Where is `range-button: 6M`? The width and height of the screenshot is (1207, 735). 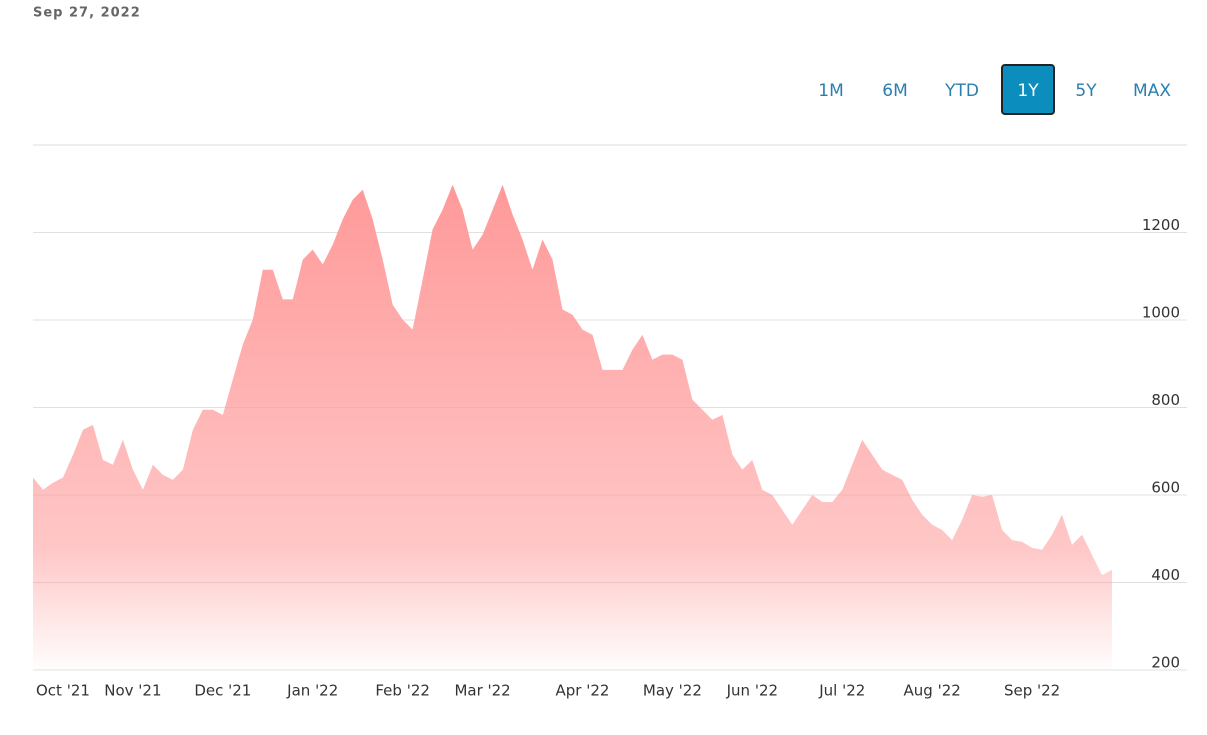 range-button: 6M is located at coordinates (894, 91).